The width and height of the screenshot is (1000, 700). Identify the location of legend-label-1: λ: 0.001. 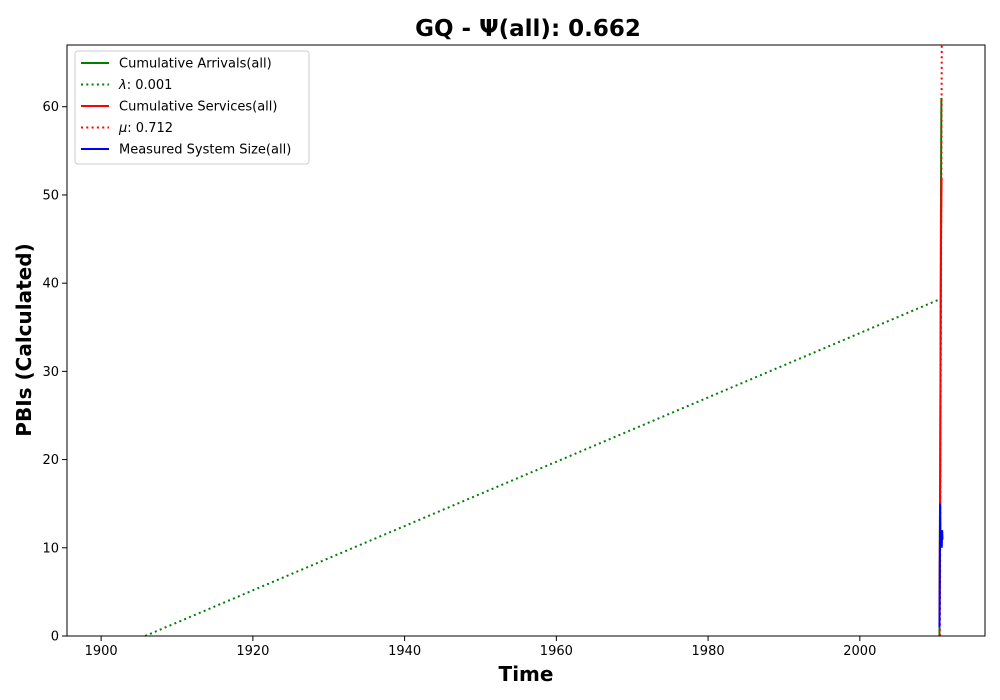
(145, 85).